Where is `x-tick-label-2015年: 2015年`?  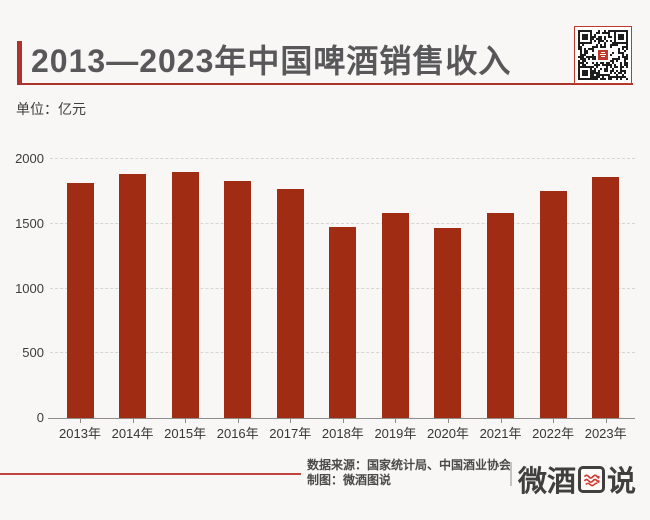 x-tick-label-2015年: 2015年 is located at coordinates (185, 433).